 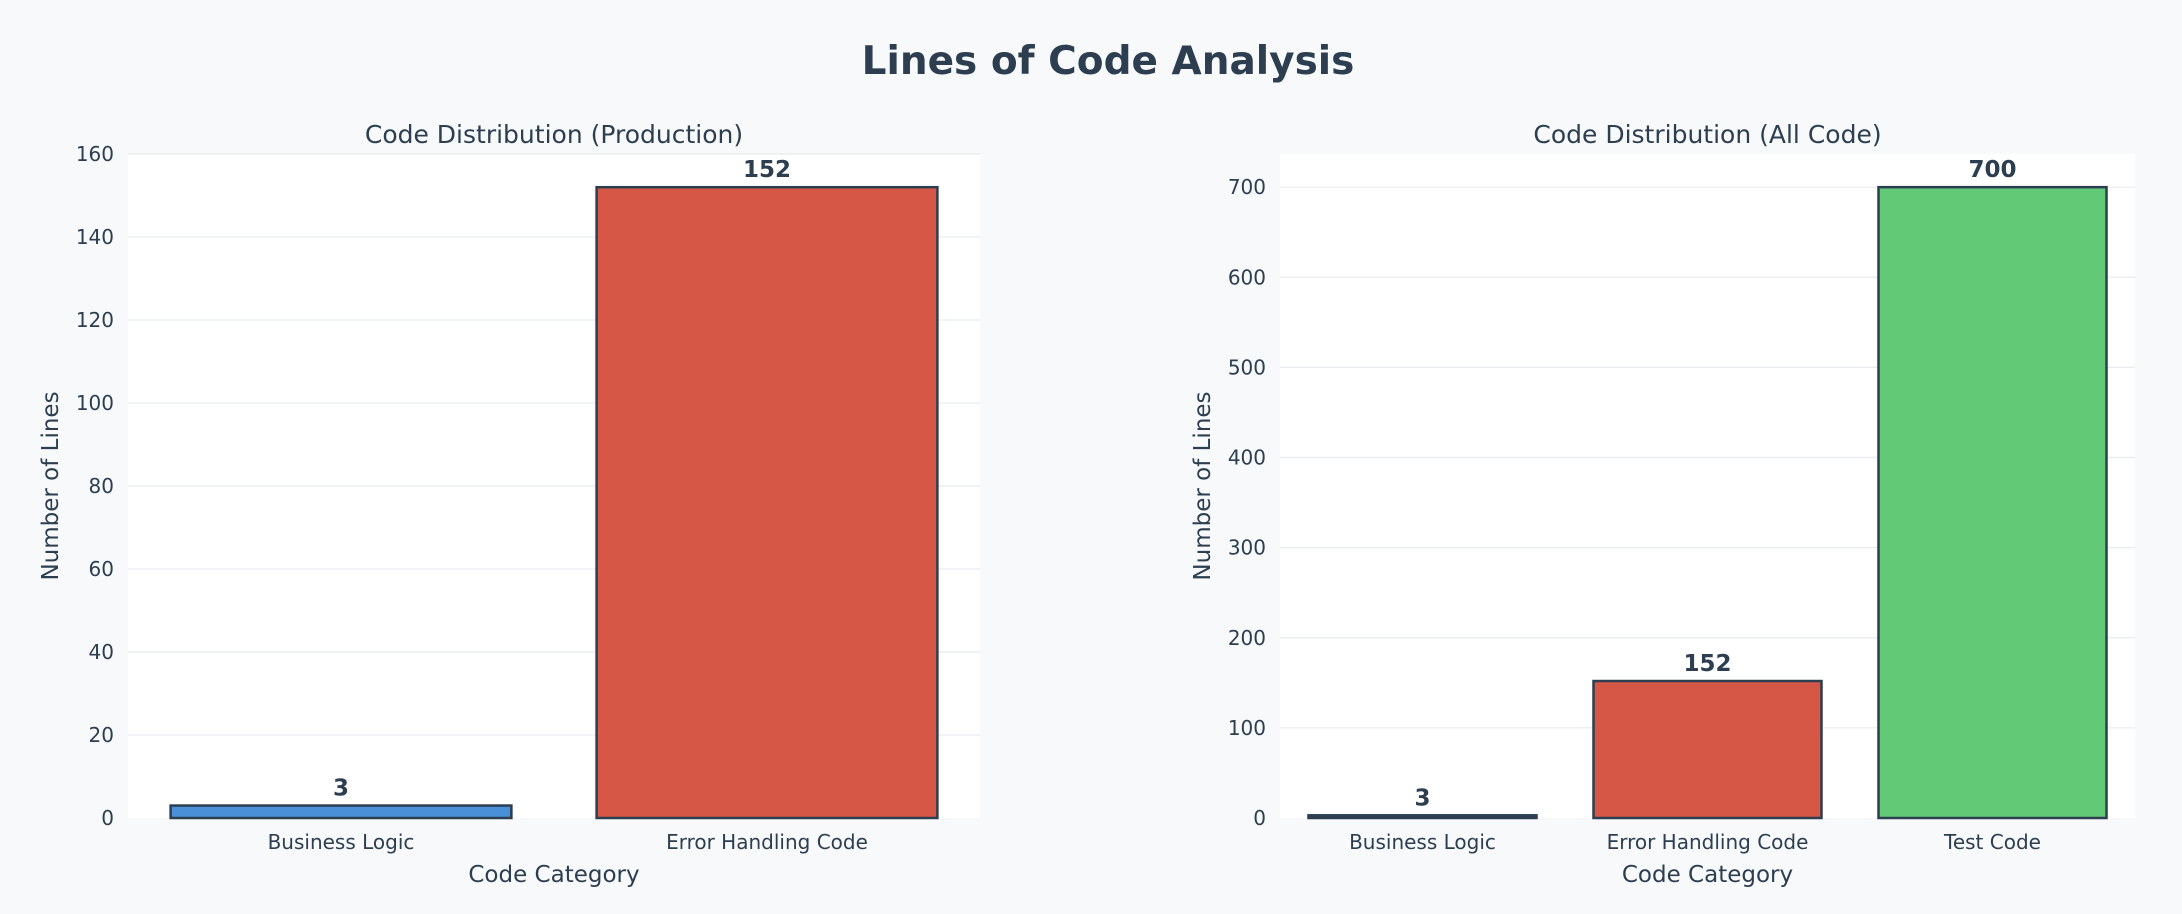 I want to click on y-tick-label: 400, so click(x=1247, y=458).